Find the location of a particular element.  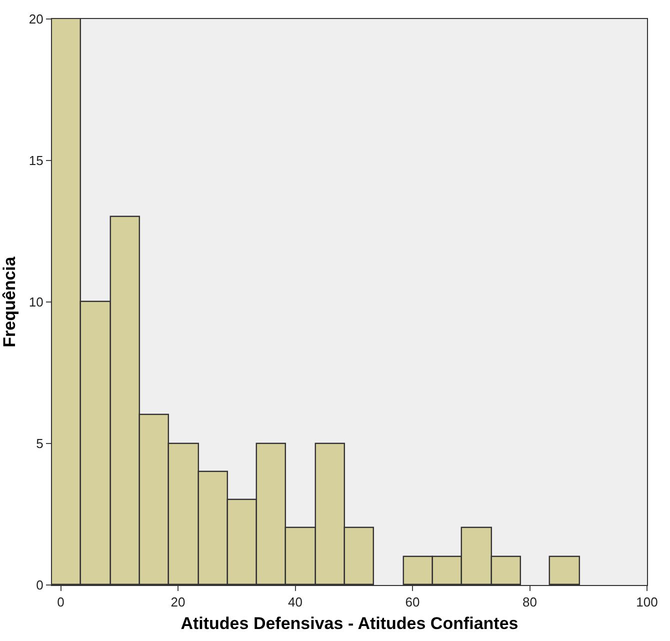

x-tick-label: 0 is located at coordinates (60, 602).